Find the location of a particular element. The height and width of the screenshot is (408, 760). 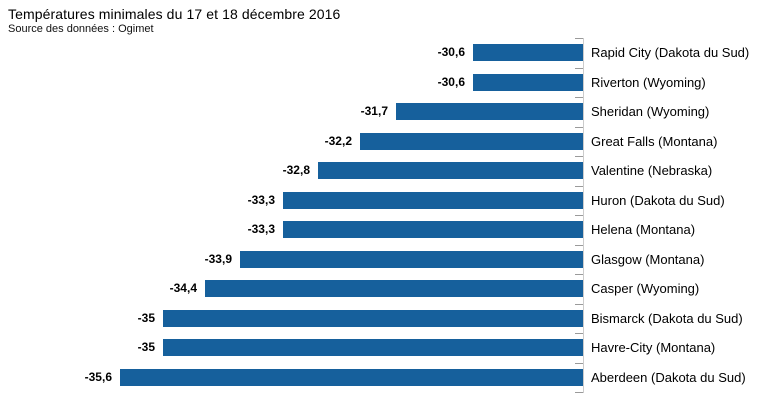

chart-row: -32,8 Valentine (Nebraska) is located at coordinates (380, 171).